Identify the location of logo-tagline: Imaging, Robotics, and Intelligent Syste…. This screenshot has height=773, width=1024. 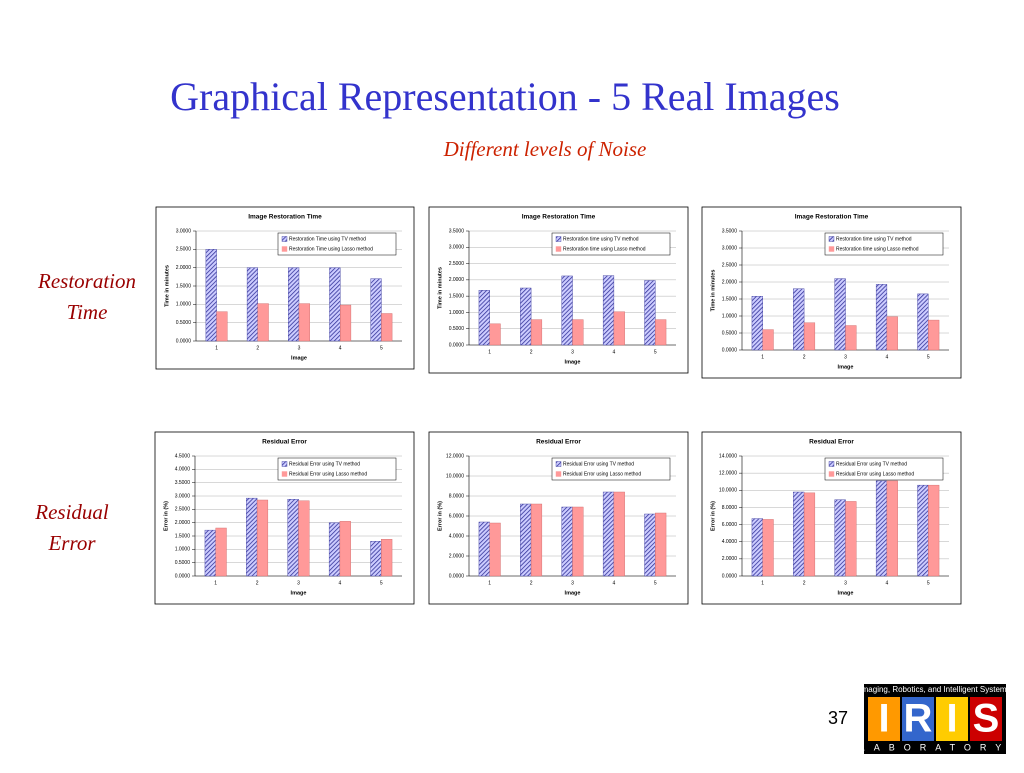
(934, 689).